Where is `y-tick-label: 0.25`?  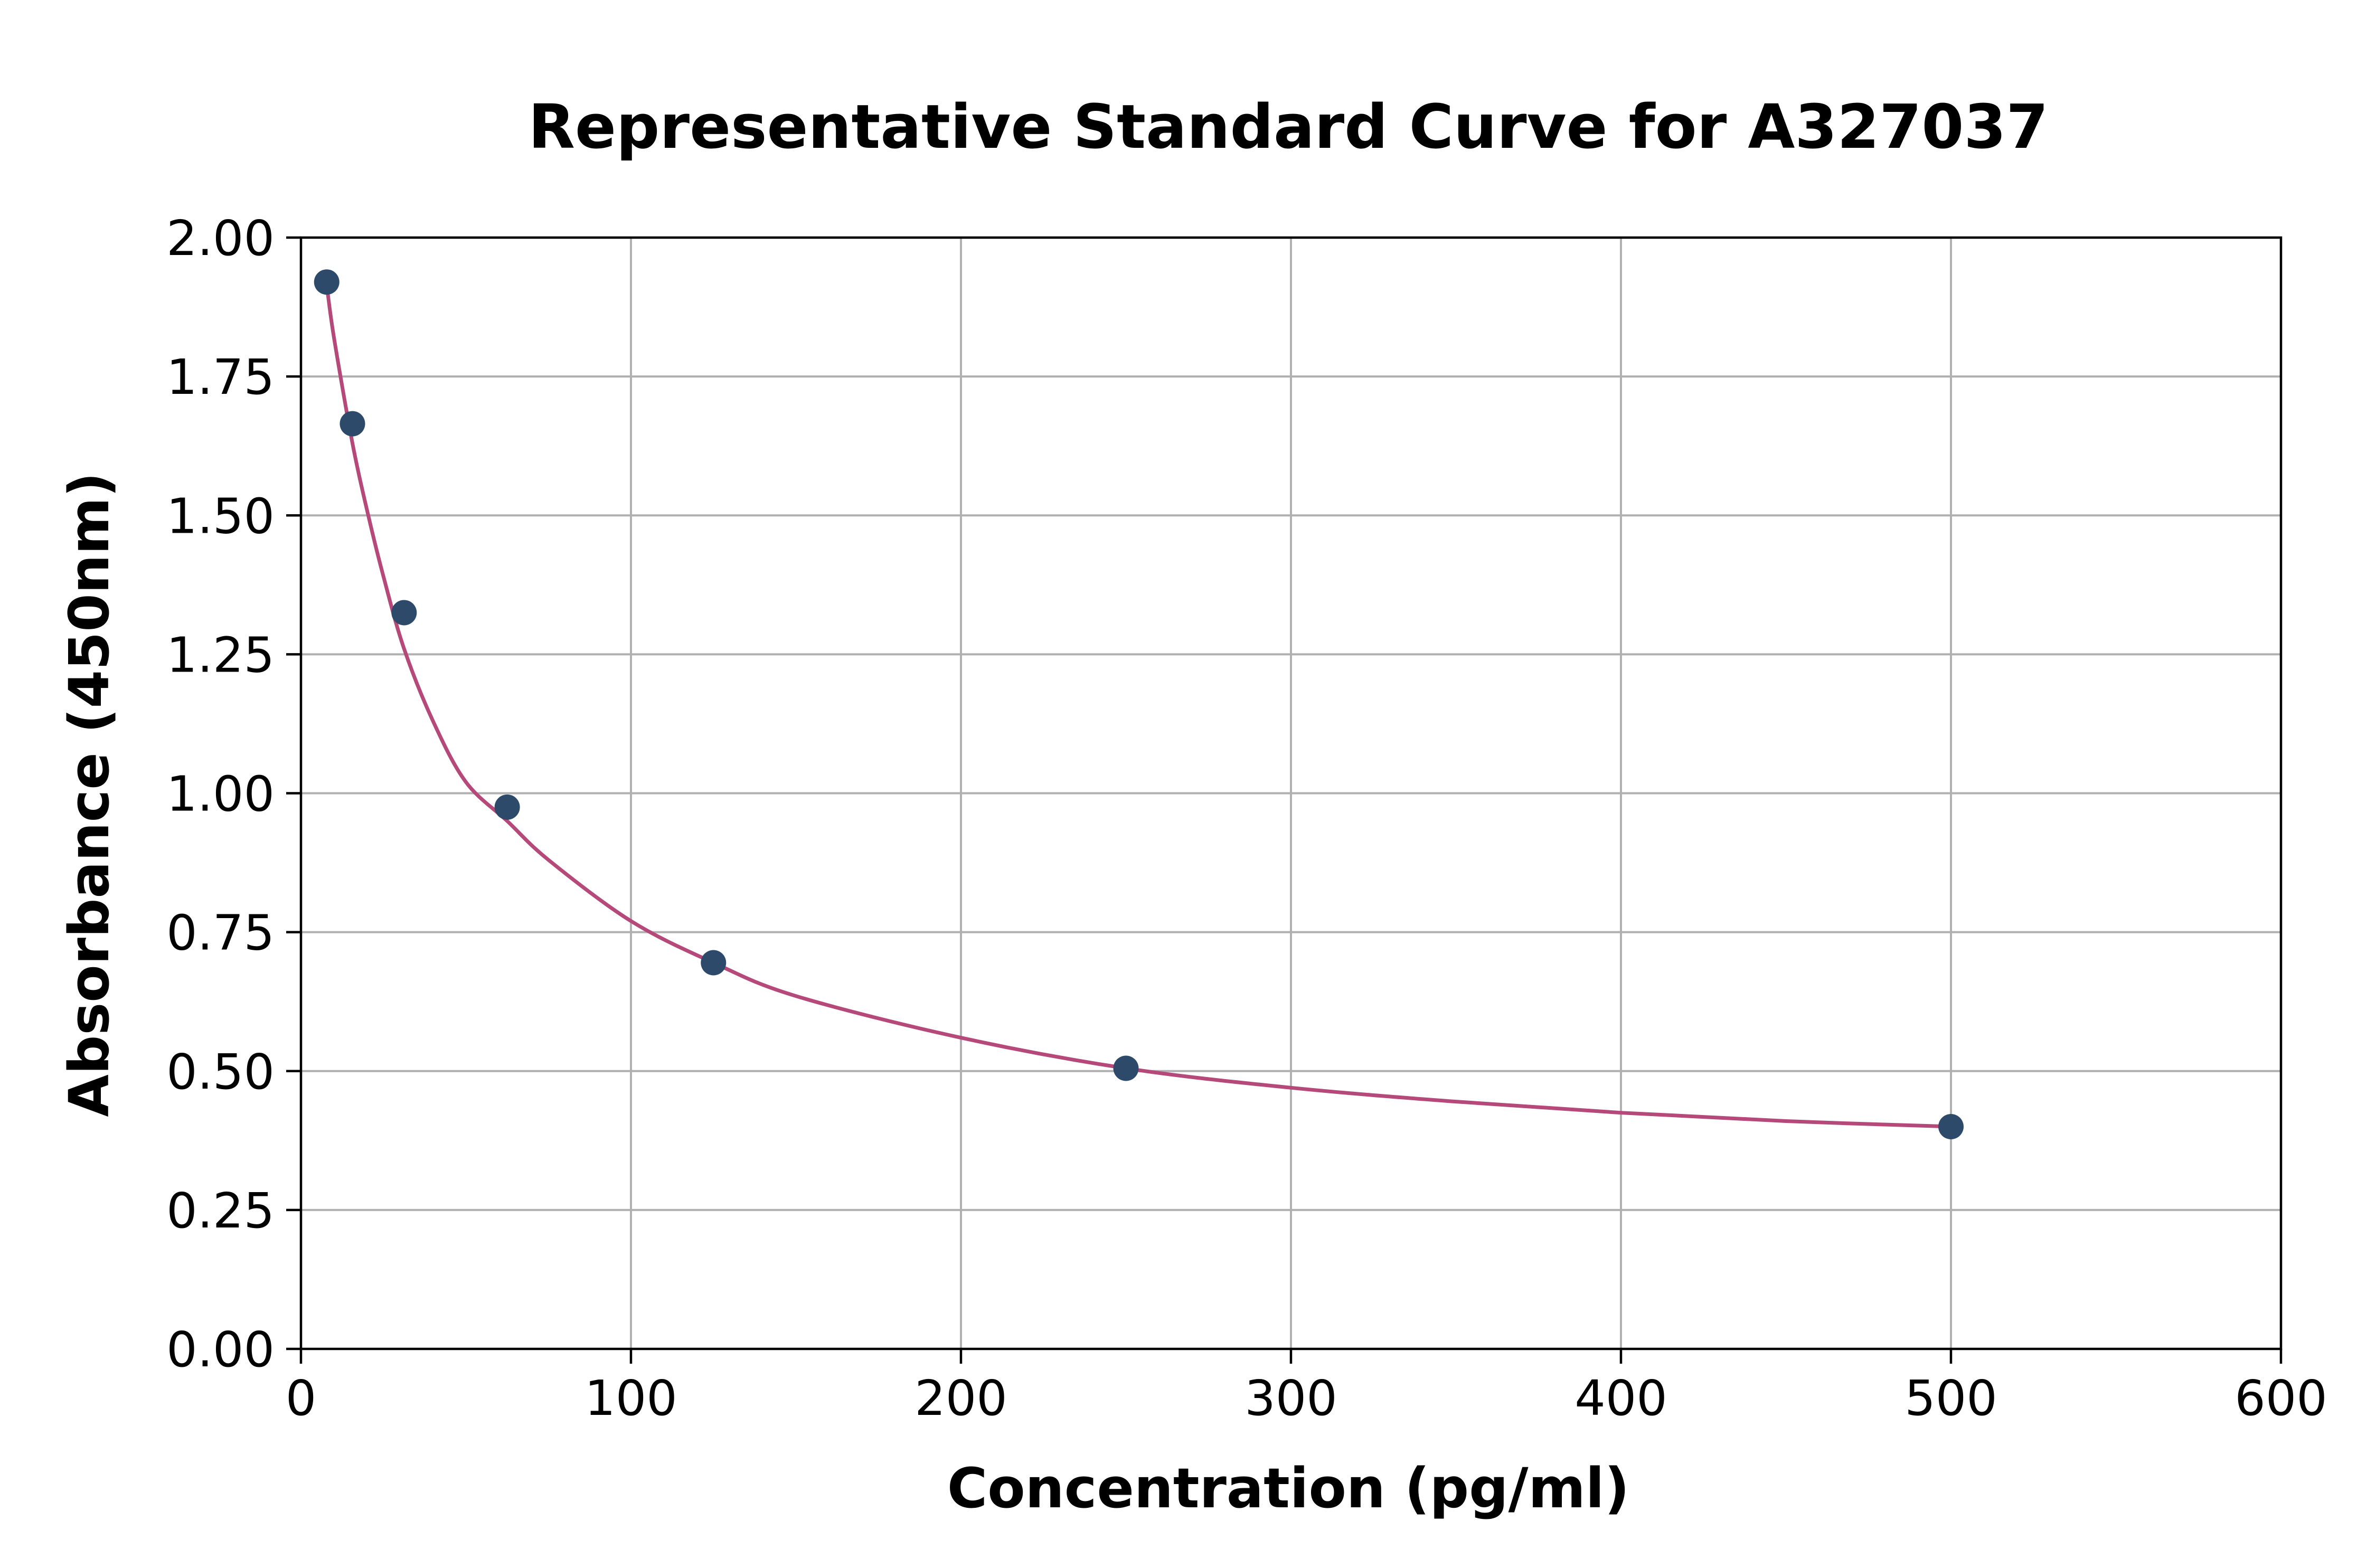 y-tick-label: 0.25 is located at coordinates (221, 1211).